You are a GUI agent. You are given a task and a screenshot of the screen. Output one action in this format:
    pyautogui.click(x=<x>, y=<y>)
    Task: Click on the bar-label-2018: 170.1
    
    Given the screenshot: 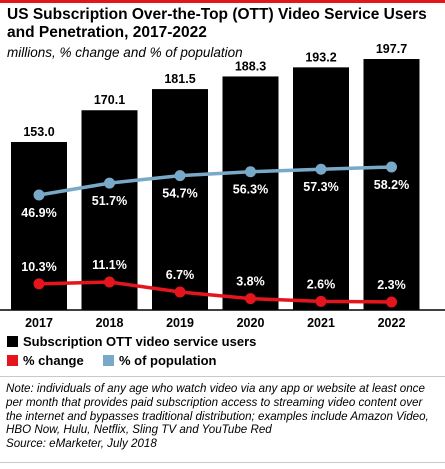 What is the action you would take?
    pyautogui.click(x=109, y=100)
    